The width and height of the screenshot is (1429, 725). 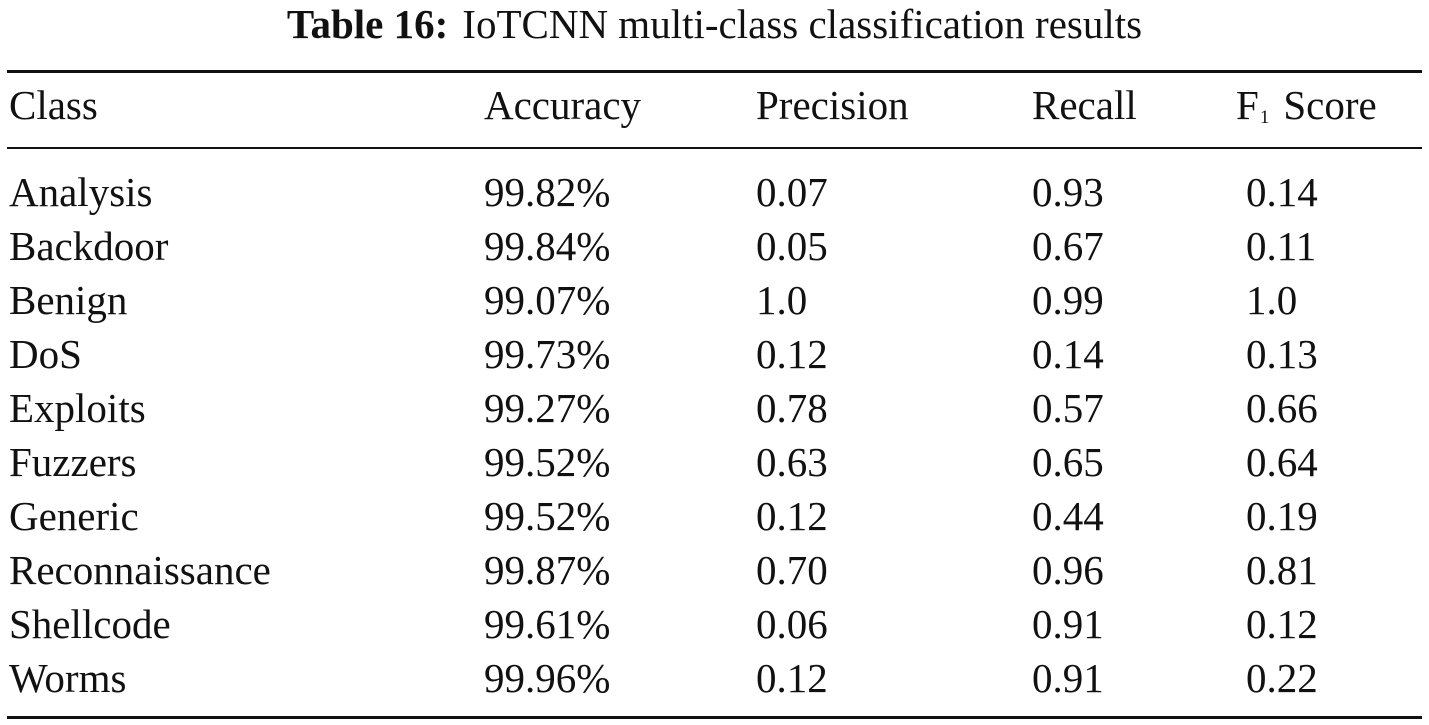 I want to click on cell-recall: 0.99, so click(x=1068, y=300).